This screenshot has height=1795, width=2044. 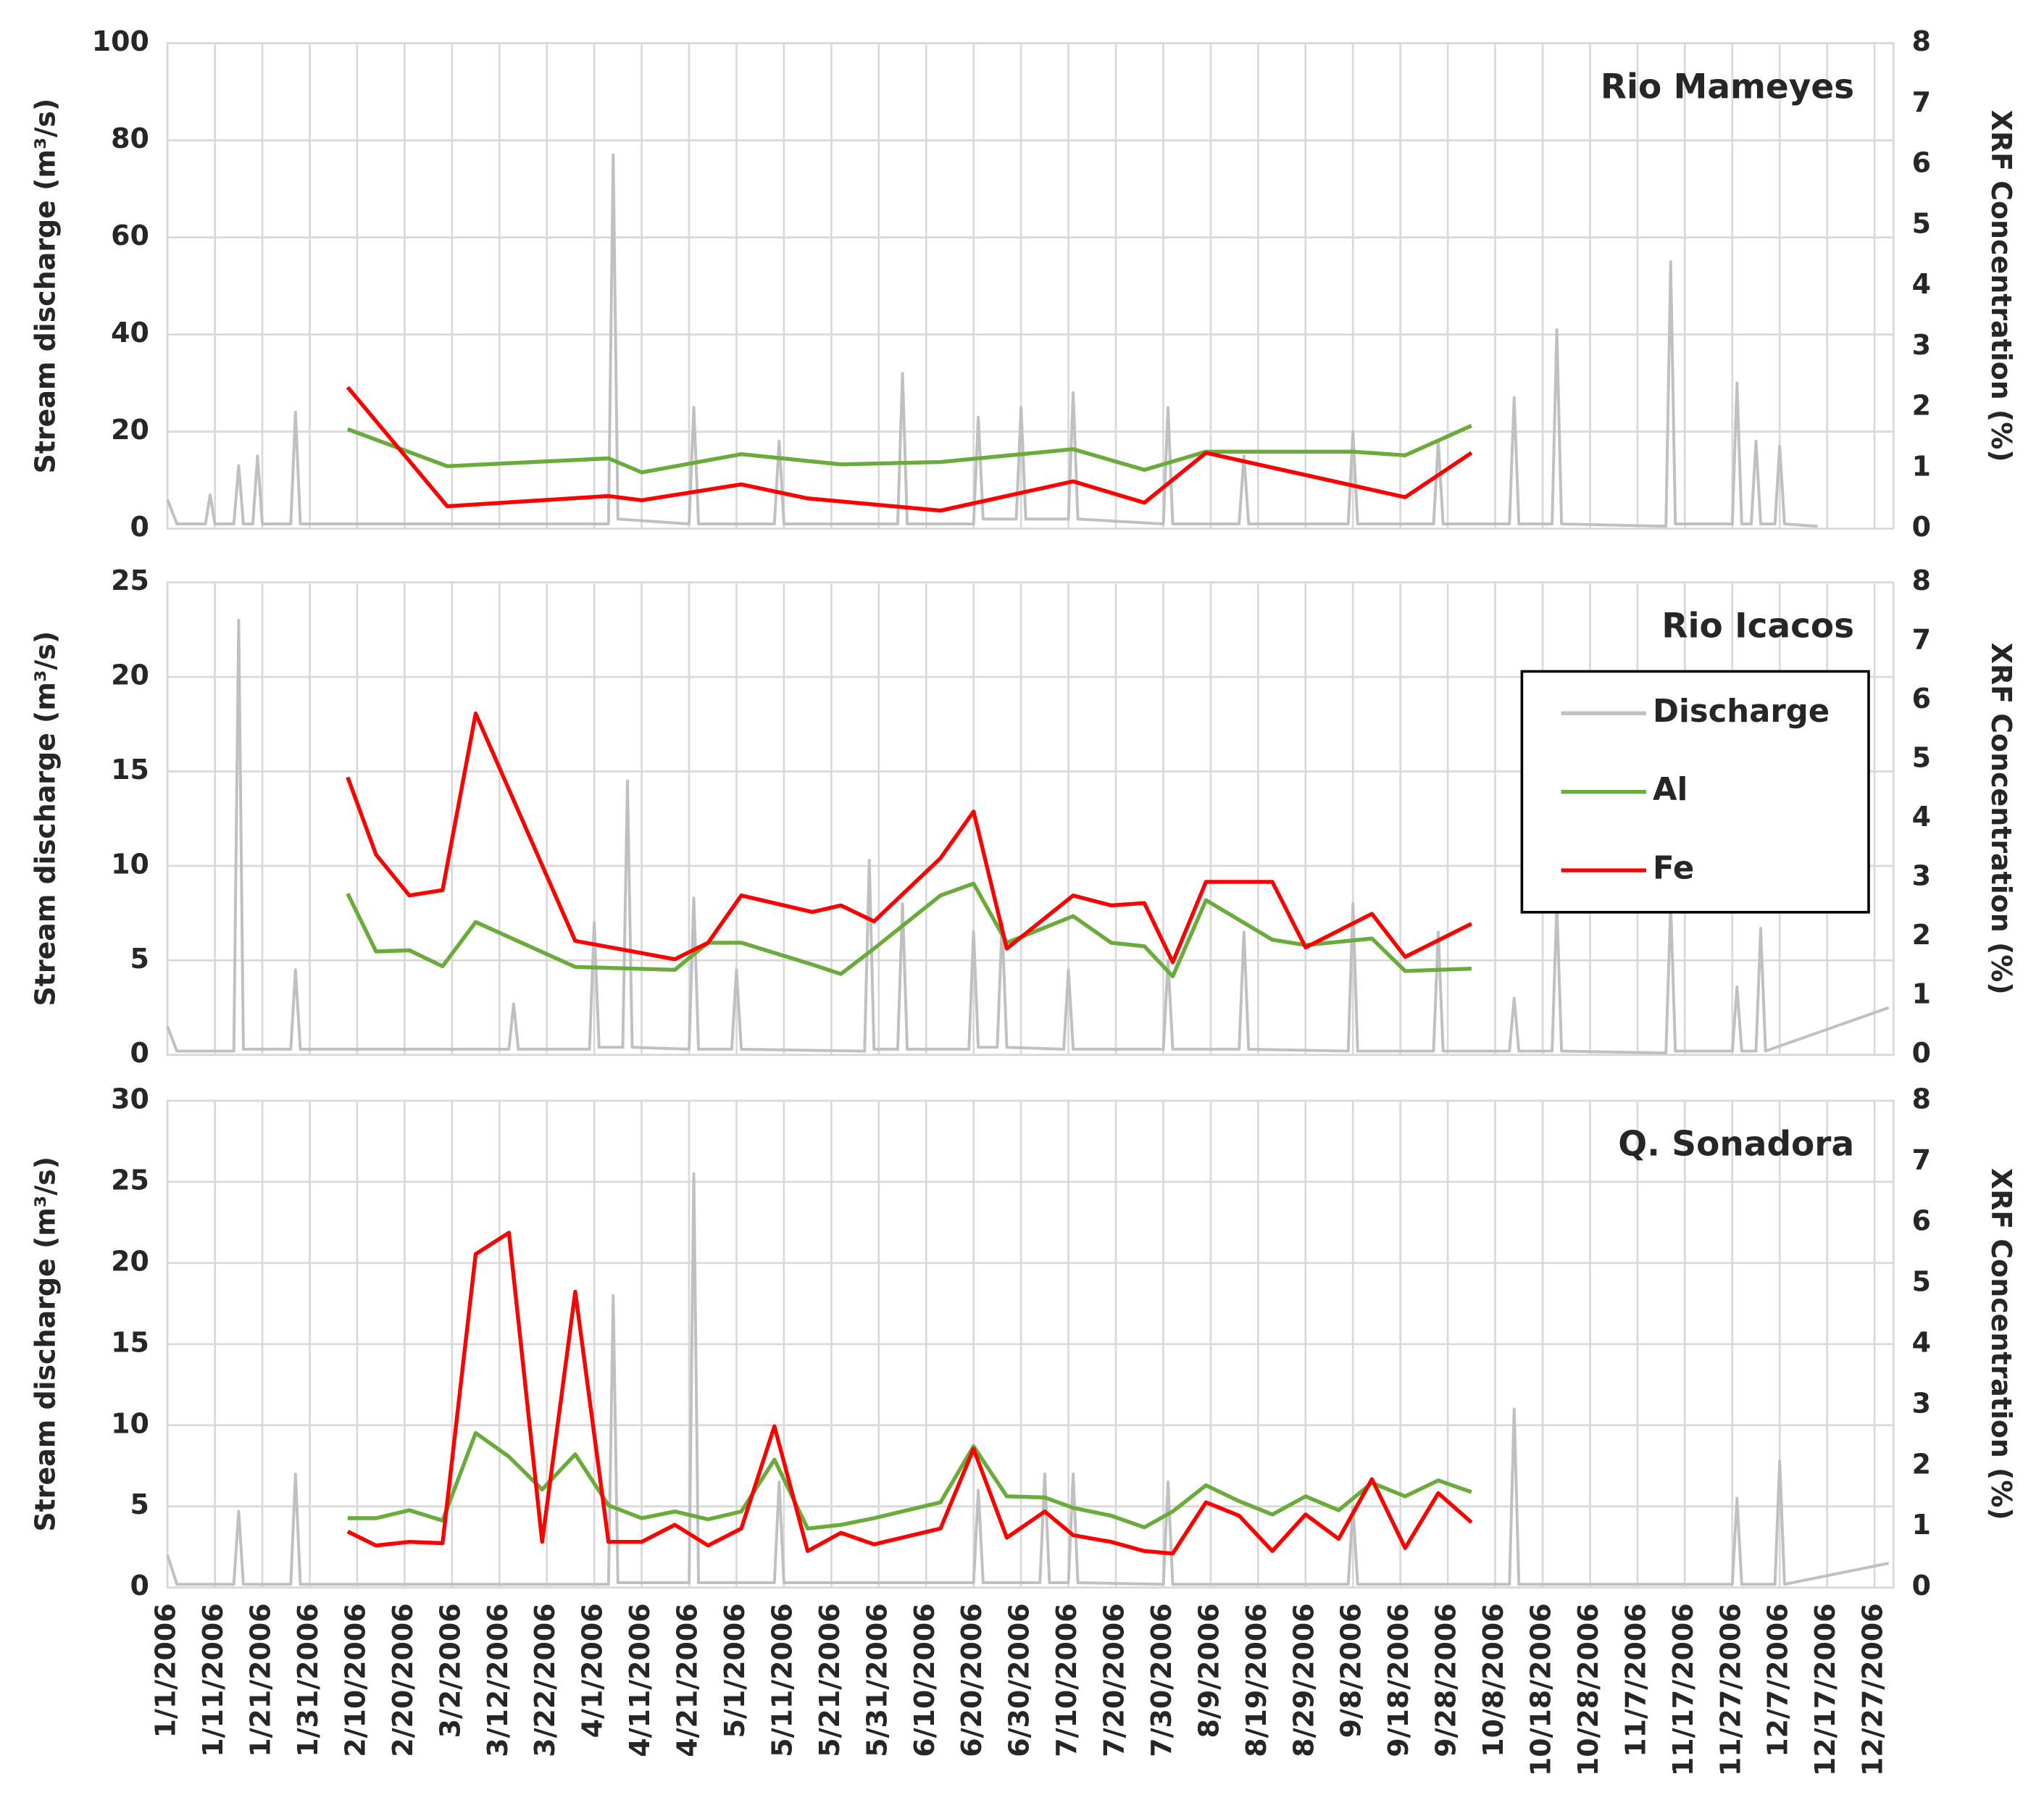 What do you see at coordinates (1683, 1690) in the screenshot?
I see `x-tick-label: 11/17/2006` at bounding box center [1683, 1690].